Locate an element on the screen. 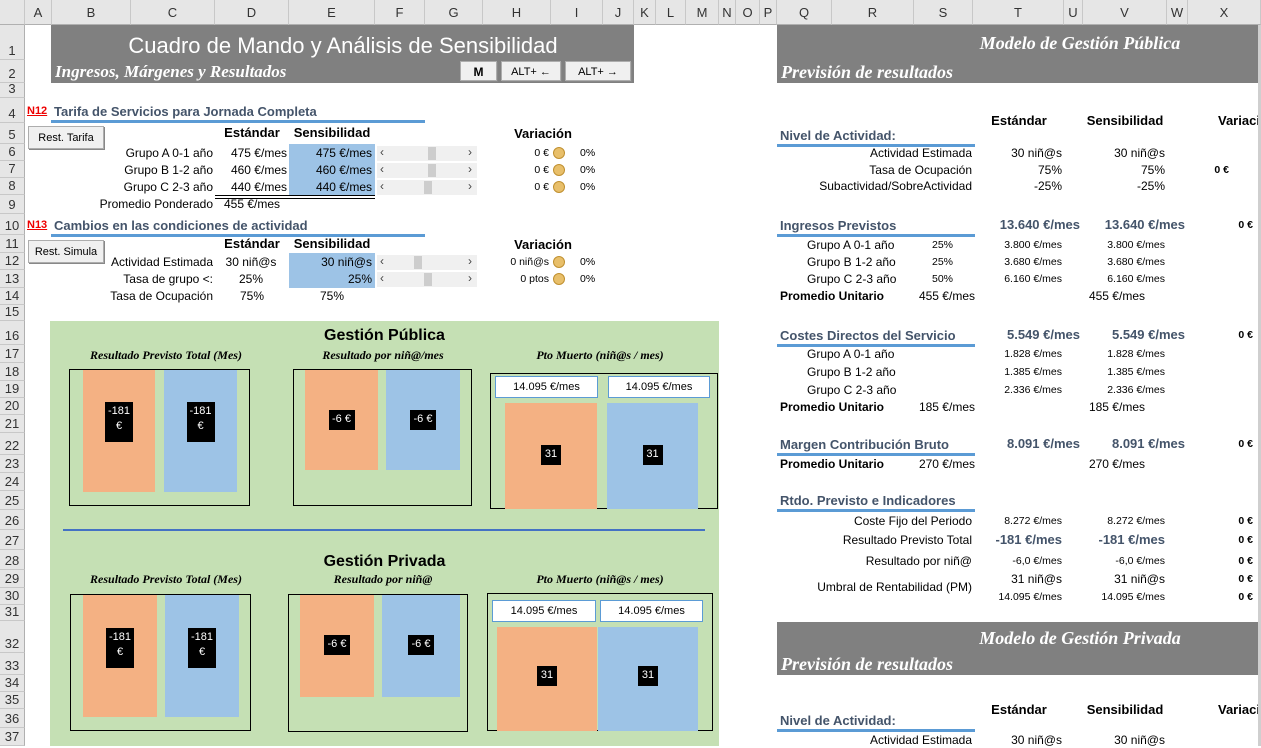  column-header-W: W is located at coordinates (1177, 12).